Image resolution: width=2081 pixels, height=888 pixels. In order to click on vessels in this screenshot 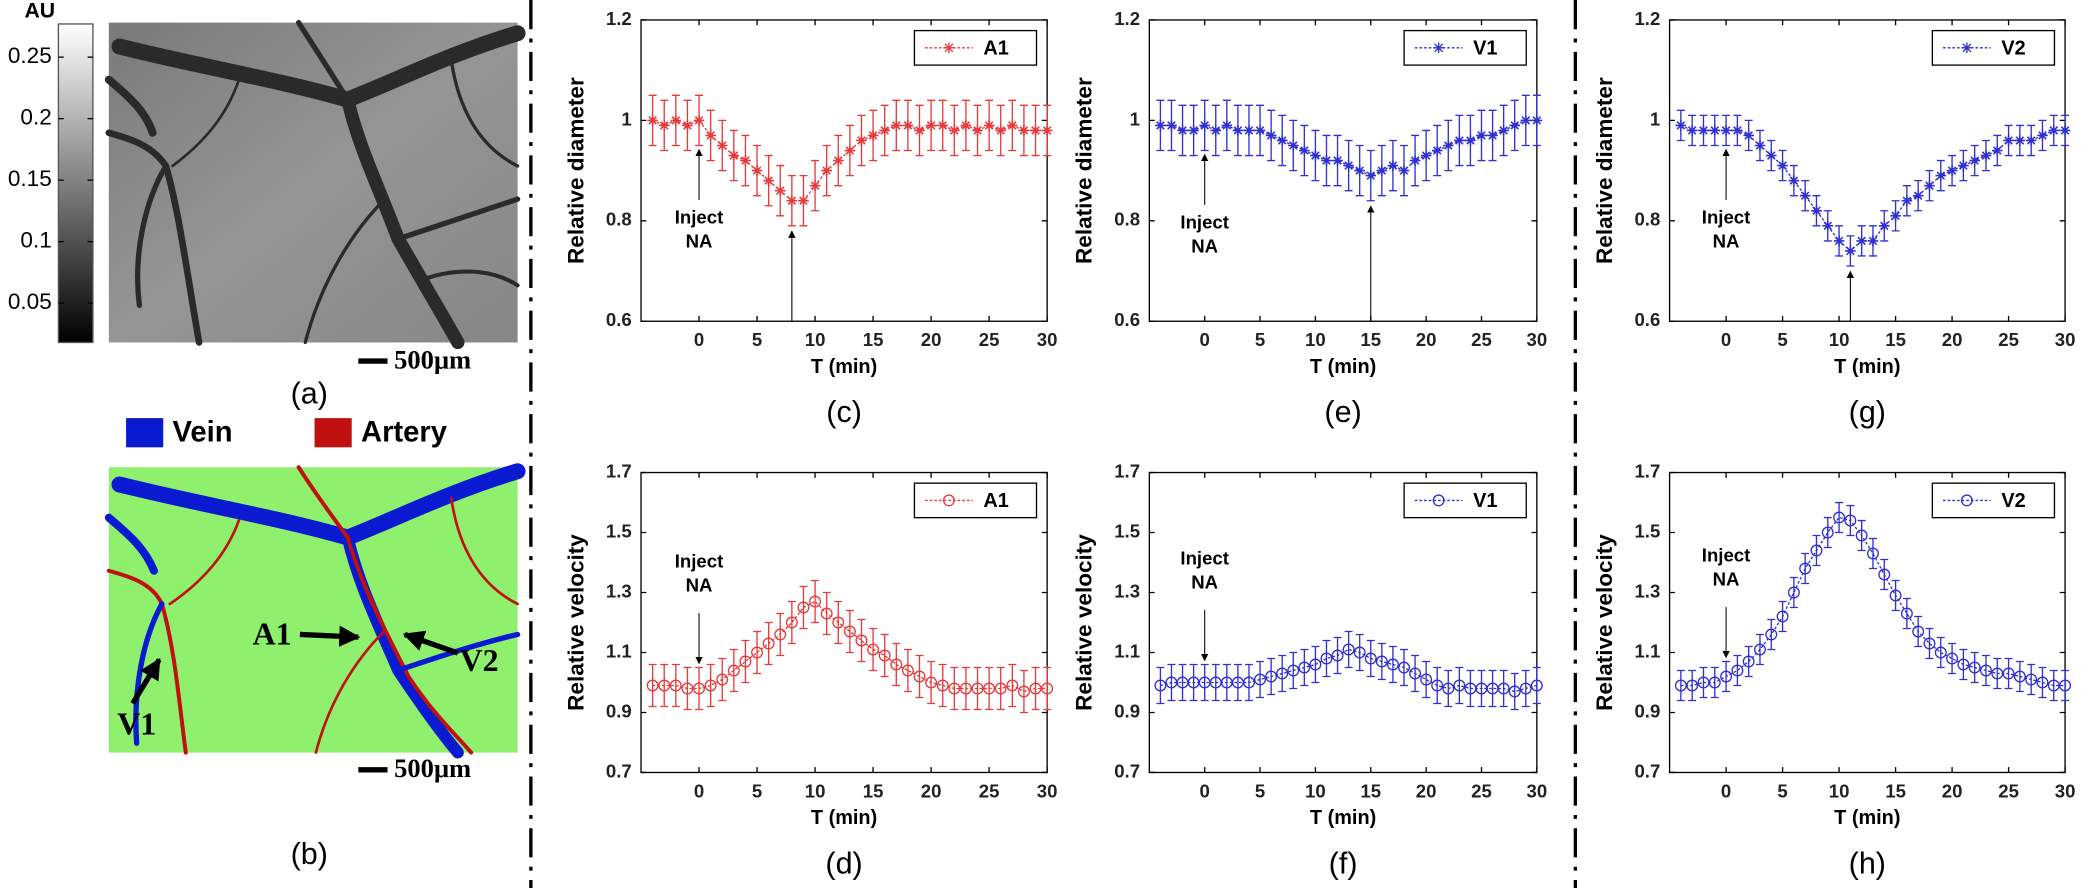, I will do `click(315, 184)`.